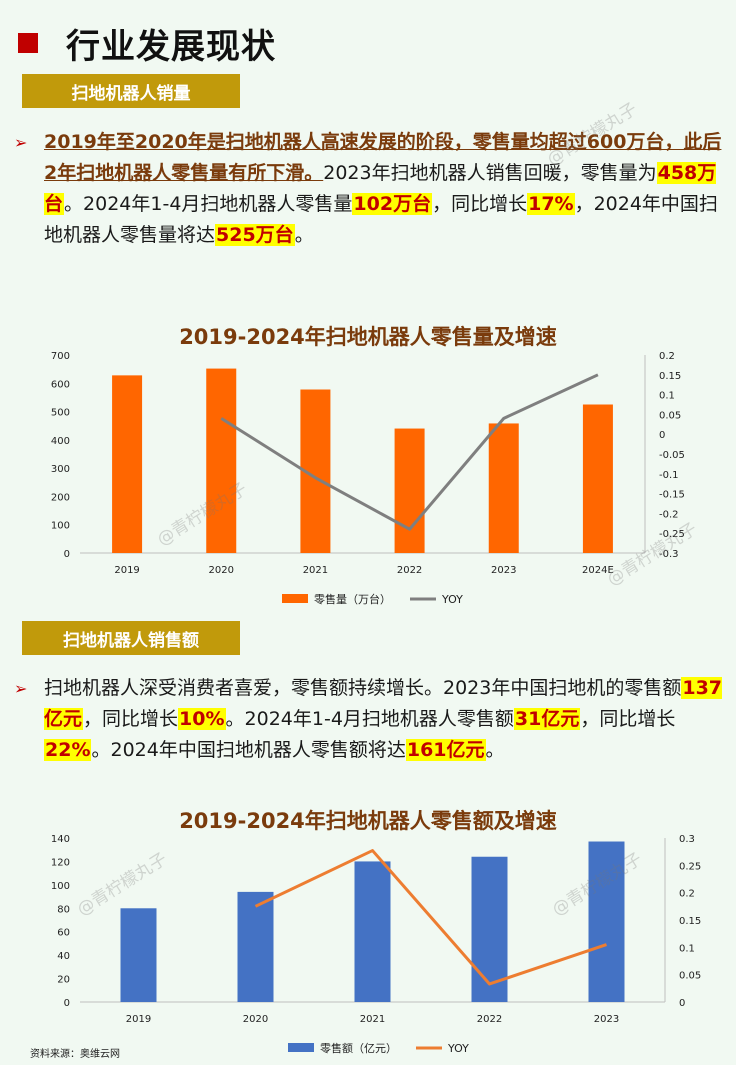  Describe the element at coordinates (672, 455) in the screenshot. I see `y2-tick-label: -0.05` at that location.